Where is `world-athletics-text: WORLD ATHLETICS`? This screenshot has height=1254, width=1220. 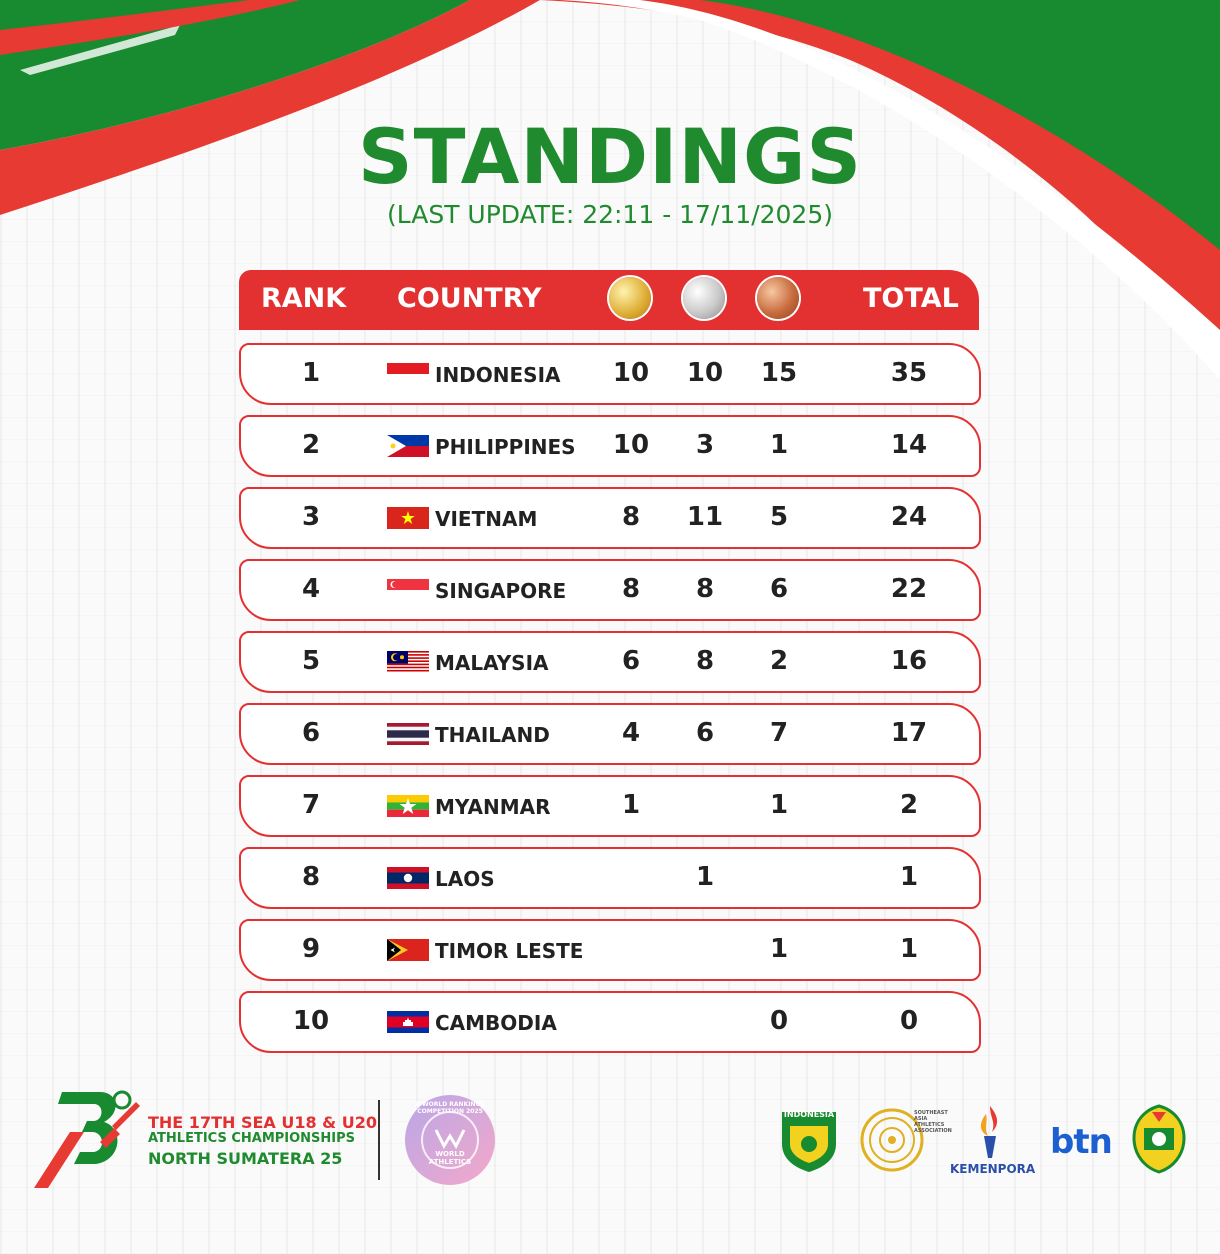
world-athletics-text: WORLD ATHLETICS is located at coordinates (450, 1158).